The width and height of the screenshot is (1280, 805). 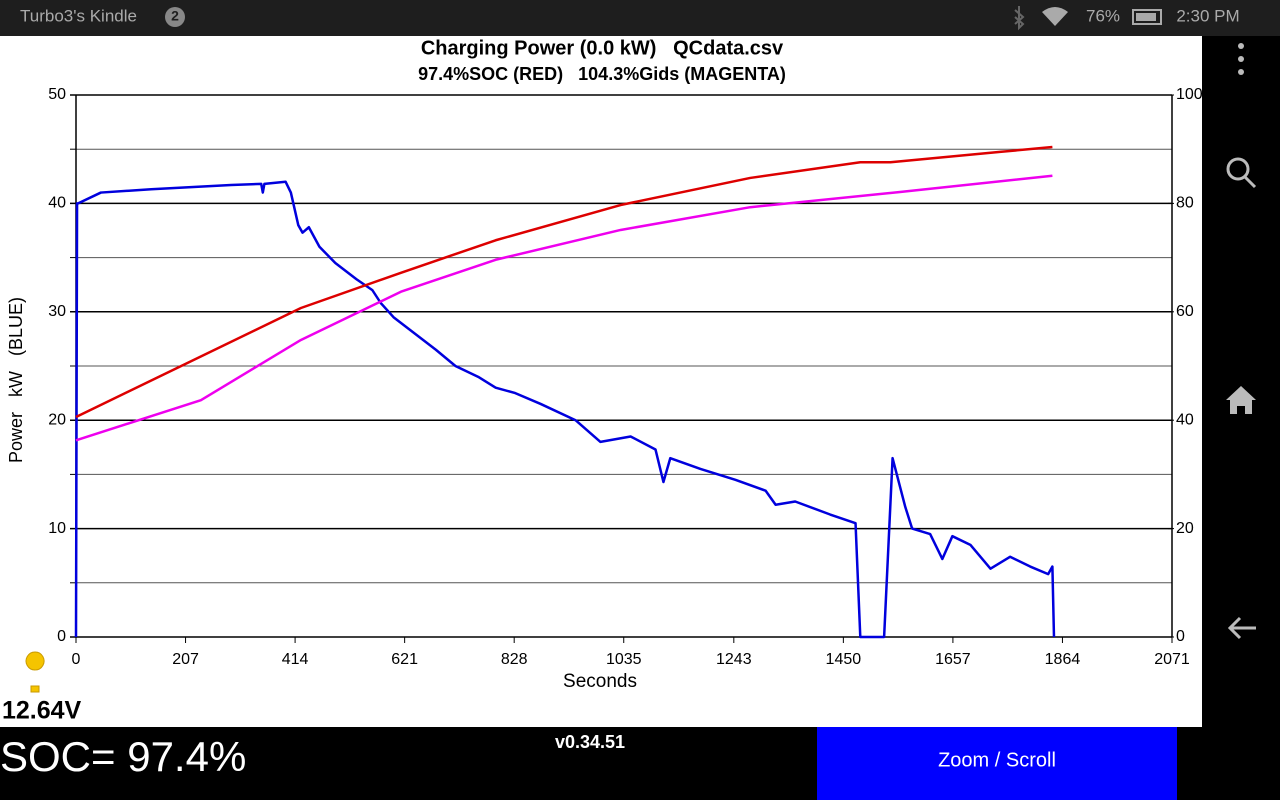 What do you see at coordinates (78, 15) in the screenshot?
I see `device-name: Turbo3's Kindle` at bounding box center [78, 15].